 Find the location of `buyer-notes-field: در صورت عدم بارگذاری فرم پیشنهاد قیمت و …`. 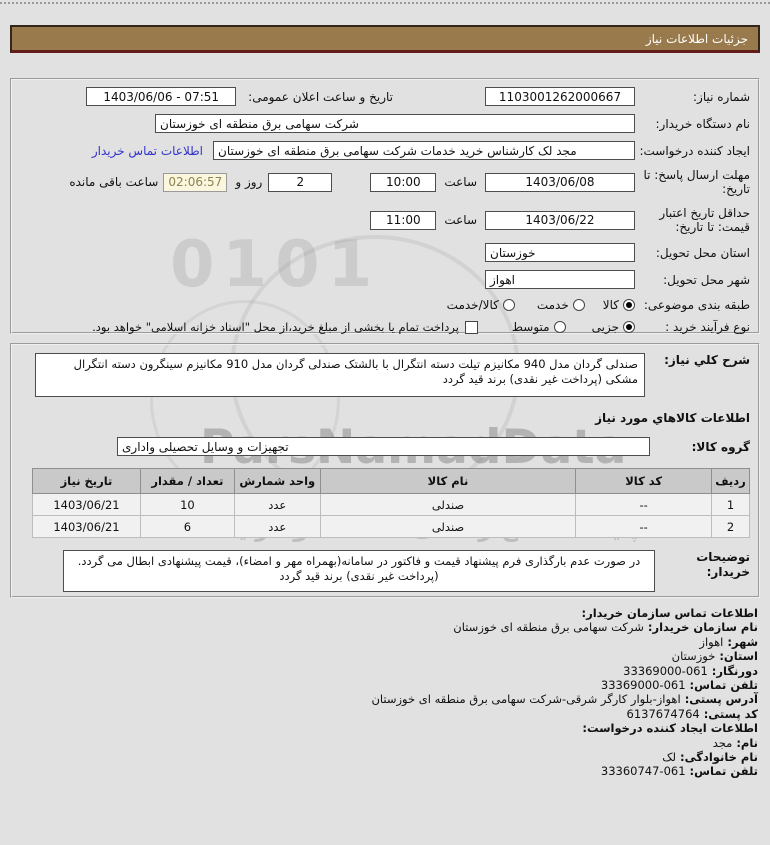

buyer-notes-field: در صورت عدم بارگذاری فرم پیشنهاد قیمت و … is located at coordinates (359, 571).